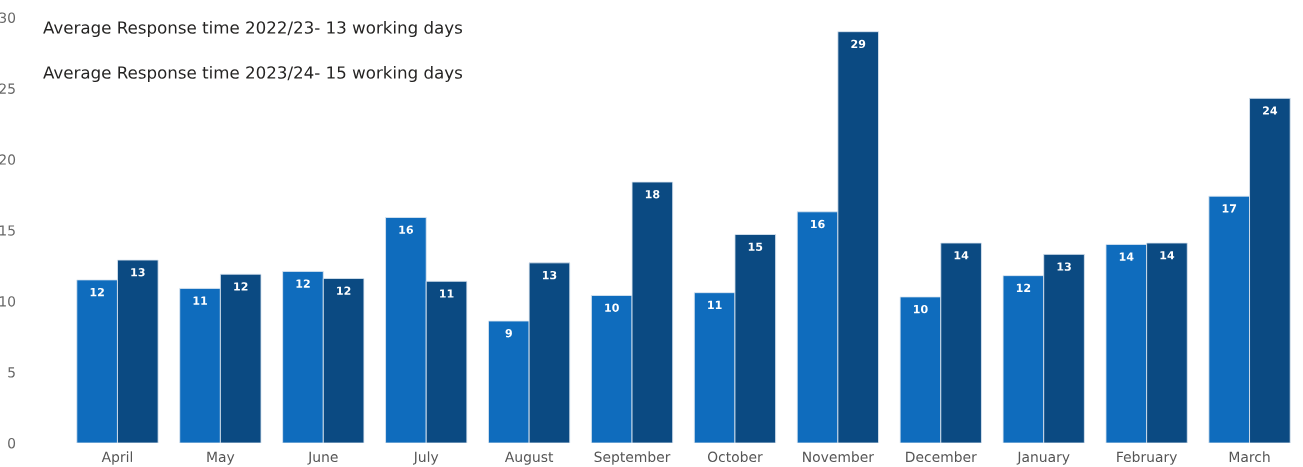  I want to click on y-tick-label: 10, so click(8, 301).